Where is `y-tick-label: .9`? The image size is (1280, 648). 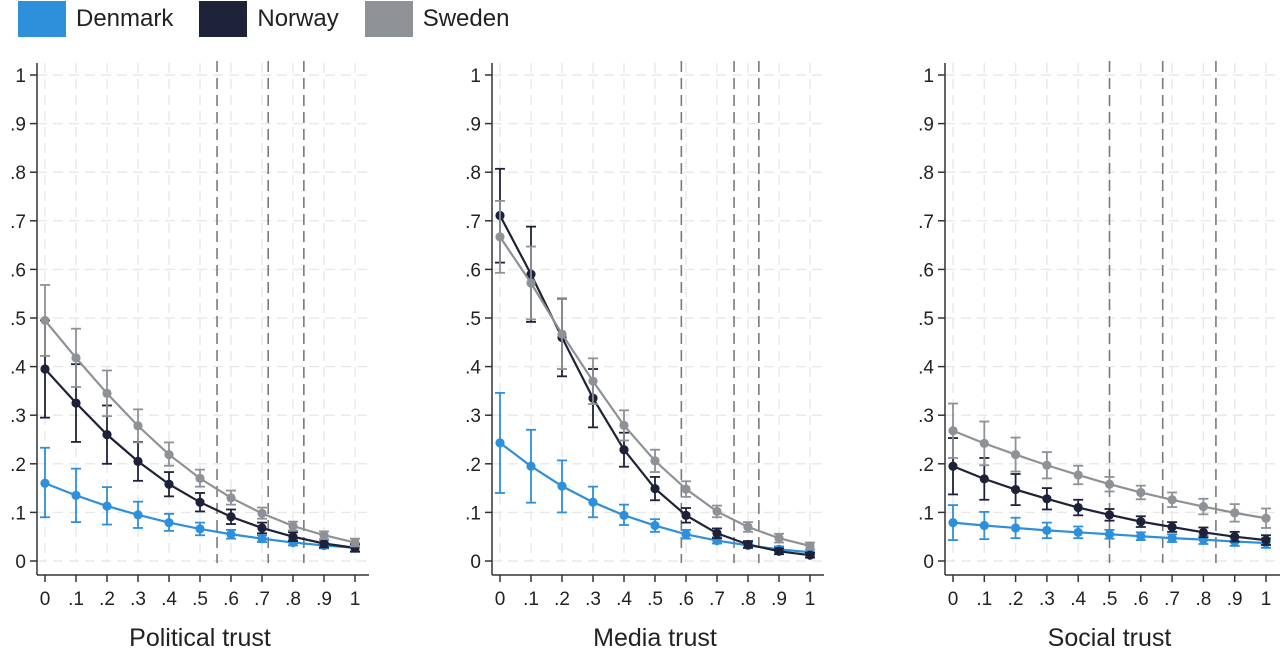
y-tick-label: .9 is located at coordinates (18, 125).